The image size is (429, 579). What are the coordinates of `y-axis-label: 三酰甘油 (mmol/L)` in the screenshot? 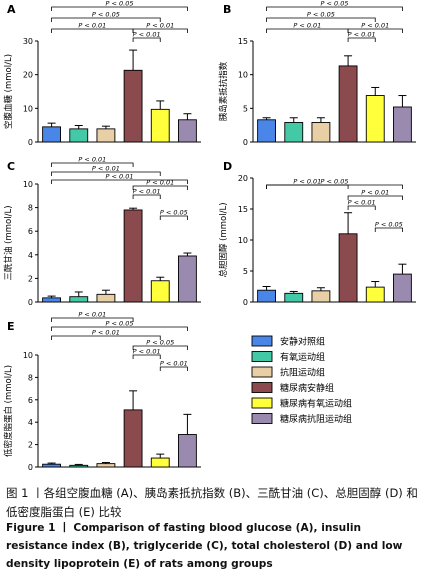 It's located at (8, 242).